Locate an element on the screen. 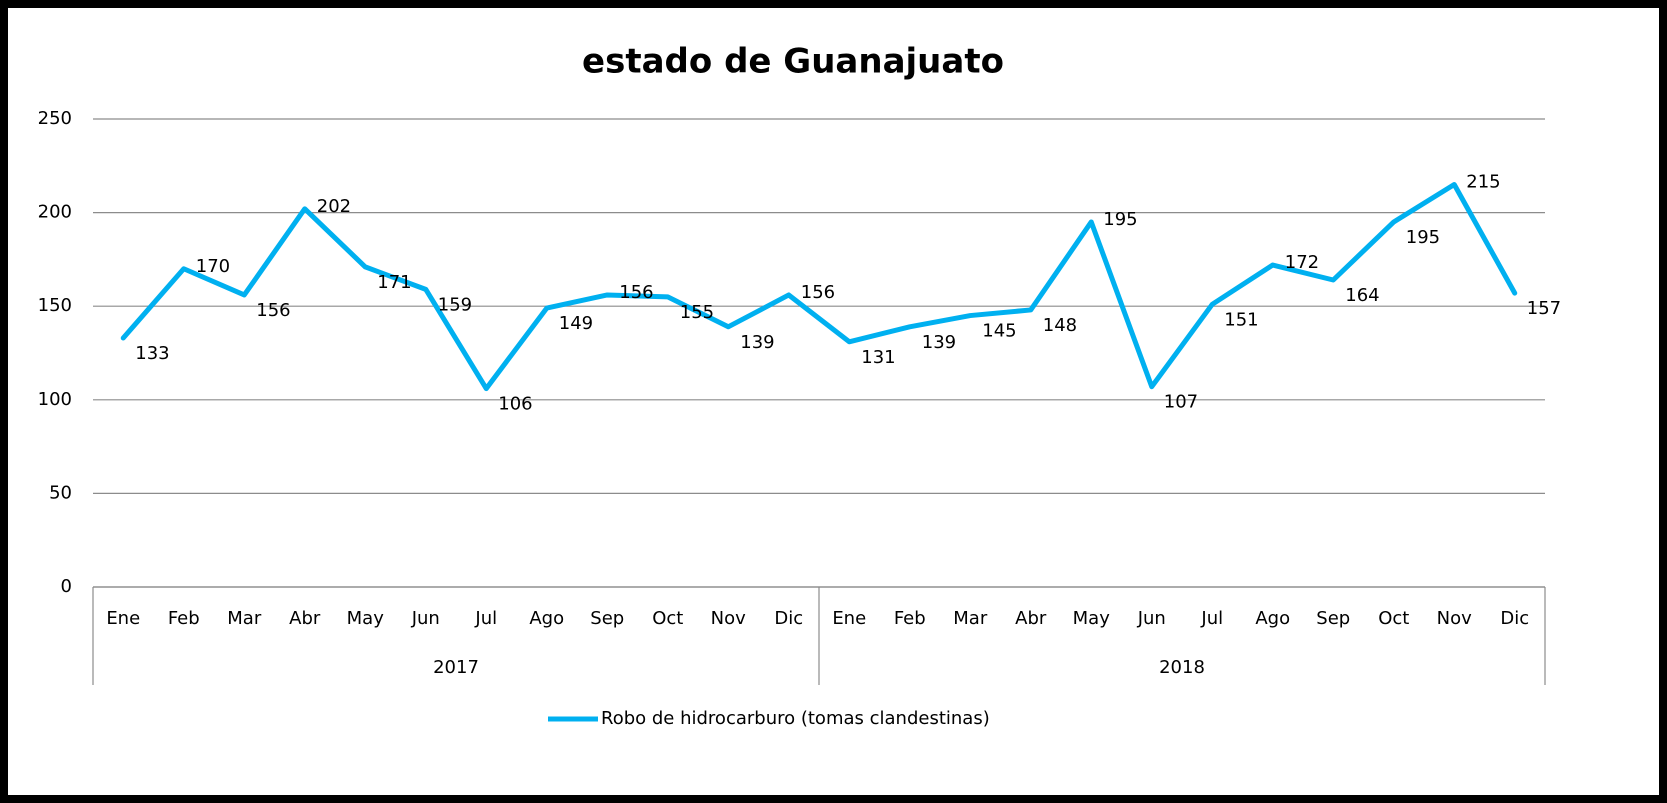 This screenshot has height=803, width=1667. data-label: 170 is located at coordinates (213, 266).